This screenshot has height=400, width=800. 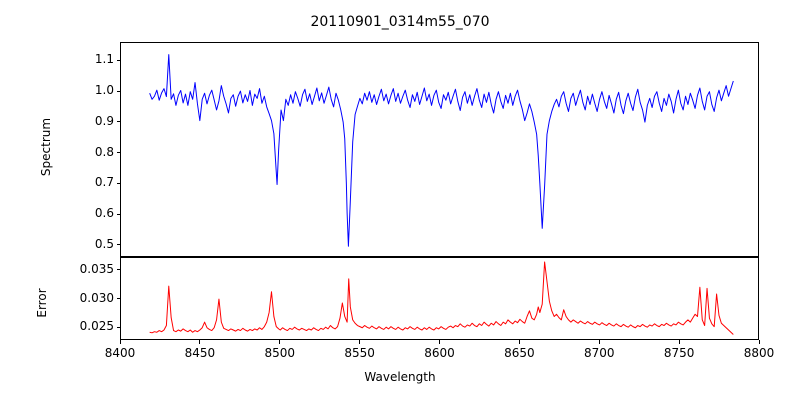 What do you see at coordinates (104, 213) in the screenshot?
I see `spectrum-ytick-0.6: 0.6` at bounding box center [104, 213].